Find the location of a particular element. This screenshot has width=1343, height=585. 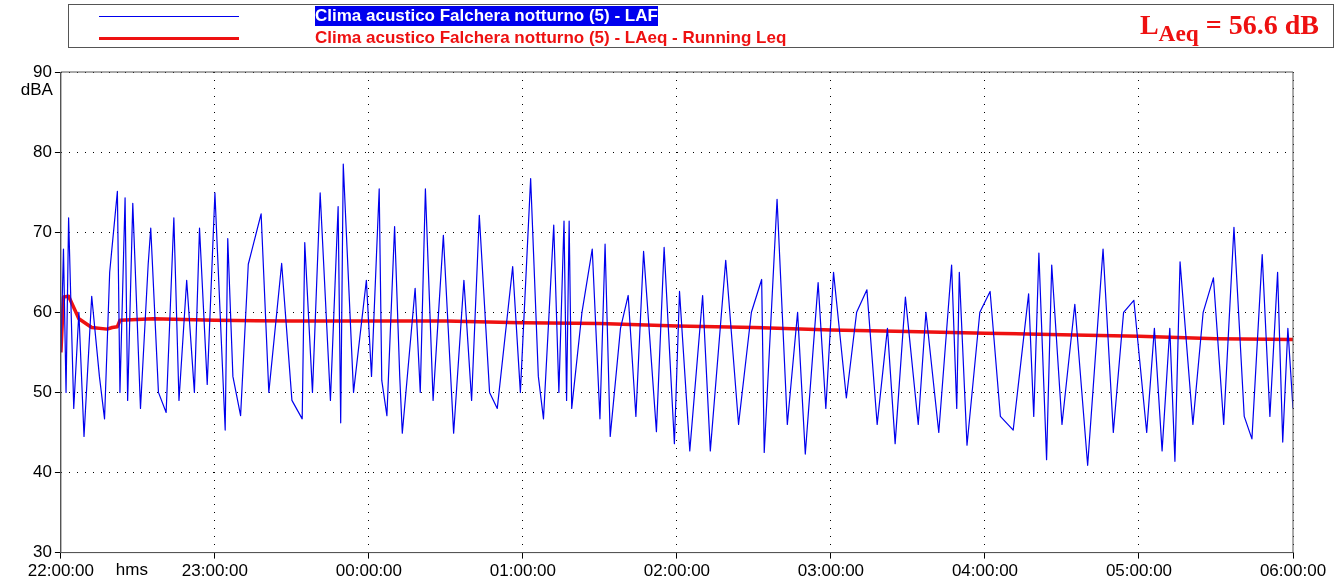

x-tick-label: 00:00:00 is located at coordinates (369, 571).